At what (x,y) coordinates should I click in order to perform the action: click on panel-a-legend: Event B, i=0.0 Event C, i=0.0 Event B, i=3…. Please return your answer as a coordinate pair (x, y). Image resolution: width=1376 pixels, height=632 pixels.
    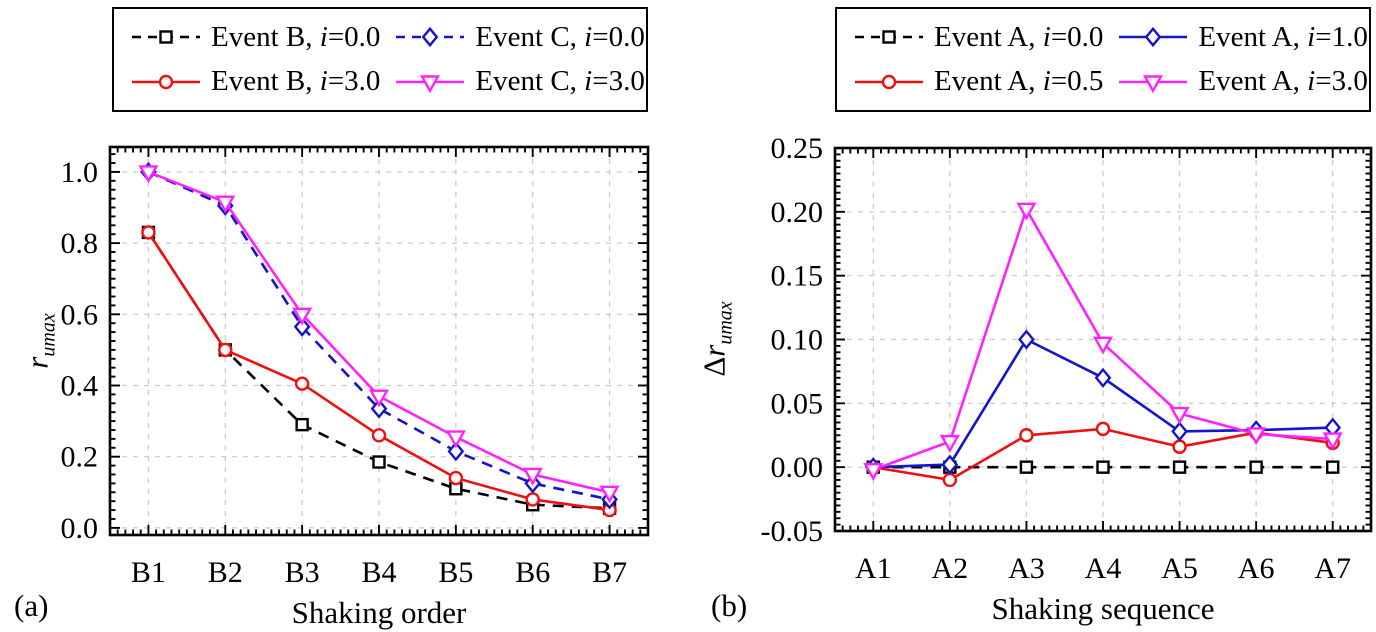
    Looking at the image, I should click on (380, 59).